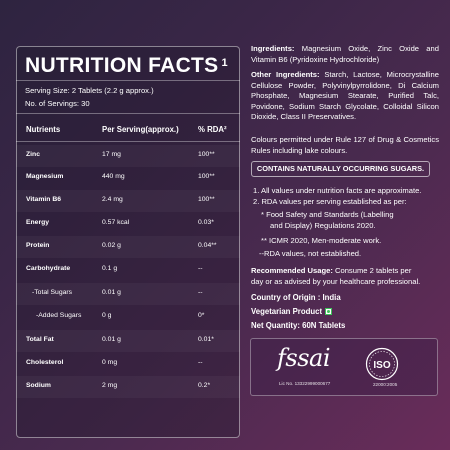  I want to click on table-row: Magnesium 440 mg 100**, so click(120, 176).